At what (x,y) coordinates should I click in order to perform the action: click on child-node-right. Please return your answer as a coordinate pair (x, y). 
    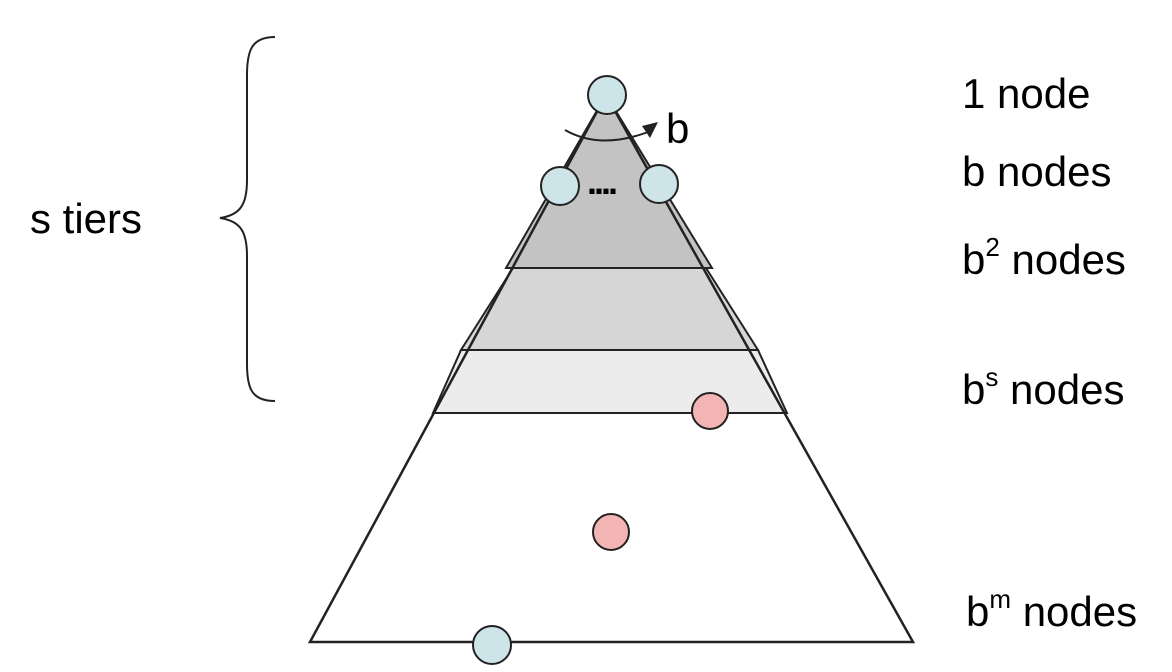
    Looking at the image, I should click on (659, 184).